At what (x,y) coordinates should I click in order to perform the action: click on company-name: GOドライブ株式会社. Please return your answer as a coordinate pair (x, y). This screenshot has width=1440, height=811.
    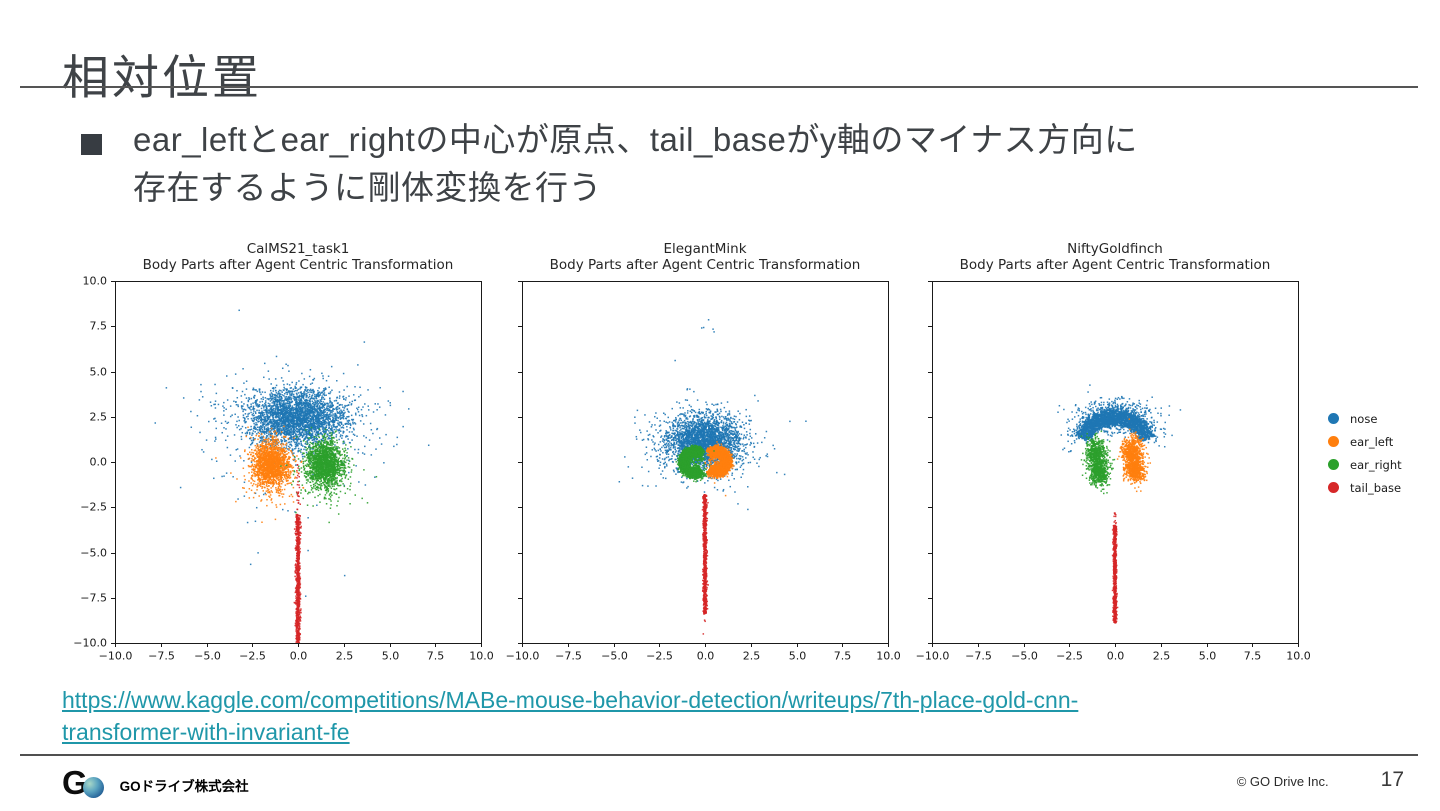
    Looking at the image, I should click on (184, 786).